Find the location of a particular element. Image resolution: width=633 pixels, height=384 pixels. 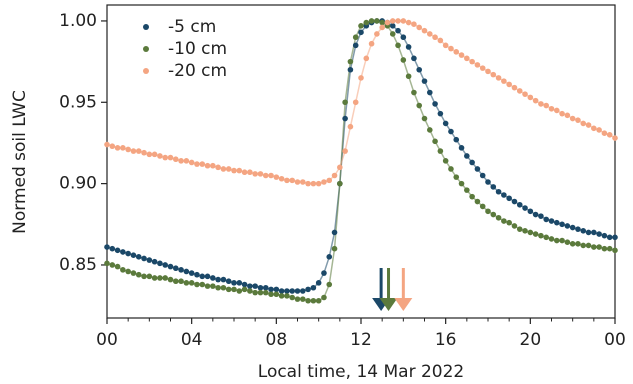

x-tick-label: 12 is located at coordinates (361, 340).